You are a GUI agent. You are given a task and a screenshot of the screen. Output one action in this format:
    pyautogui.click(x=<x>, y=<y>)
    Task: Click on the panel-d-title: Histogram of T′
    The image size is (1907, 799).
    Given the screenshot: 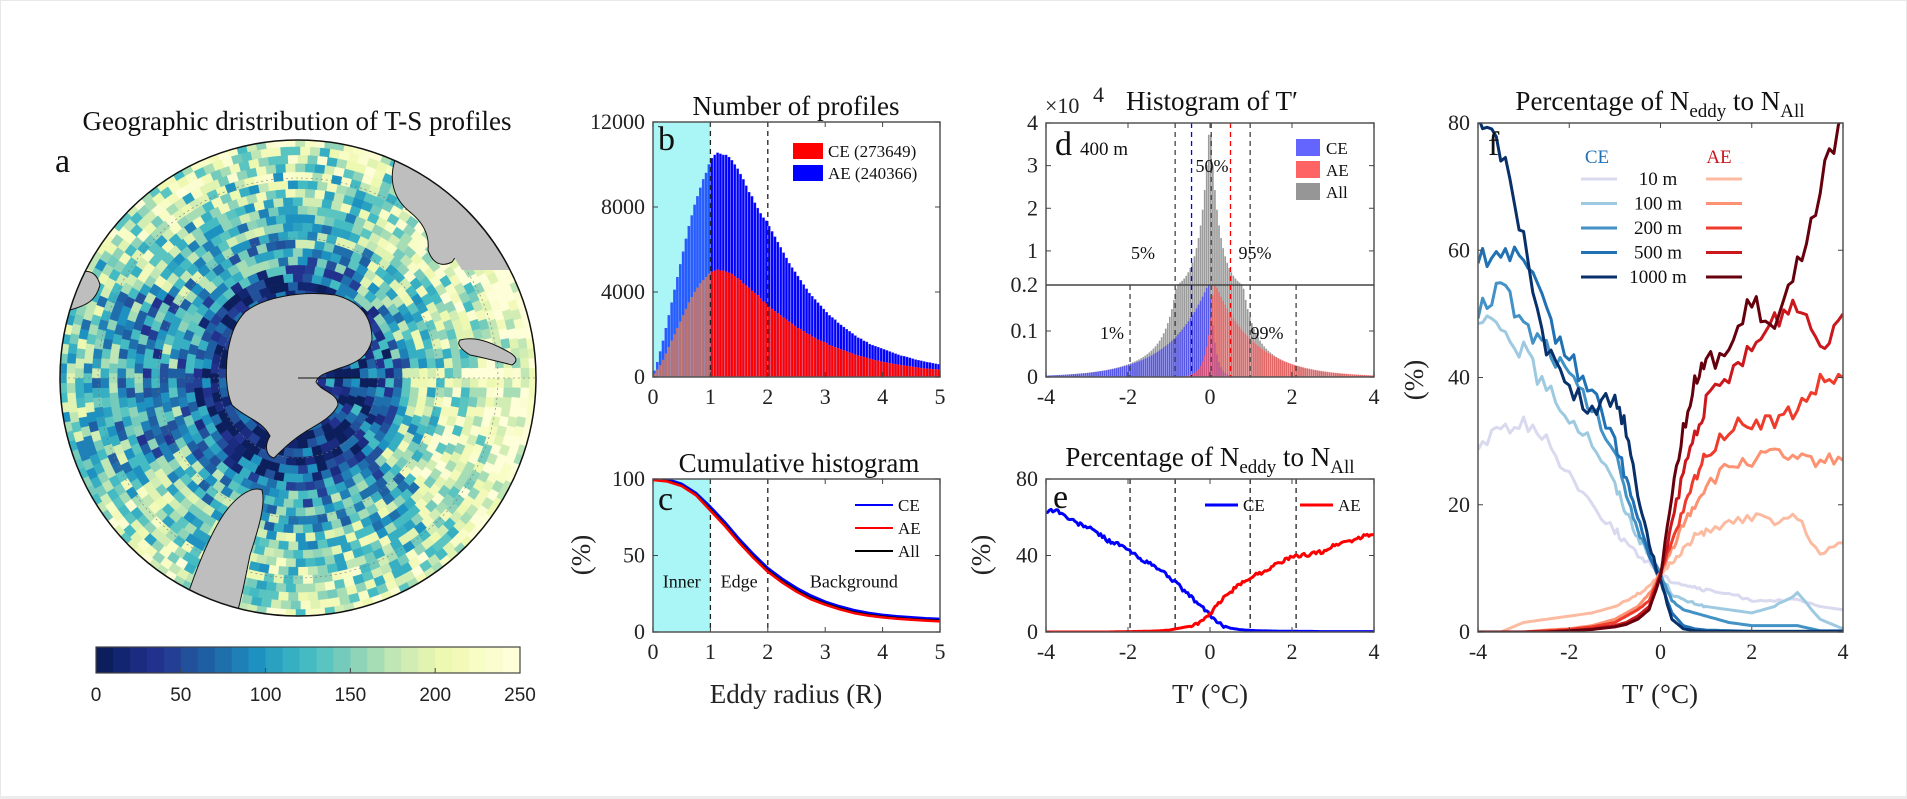 What is the action you would take?
    pyautogui.click(x=1212, y=101)
    